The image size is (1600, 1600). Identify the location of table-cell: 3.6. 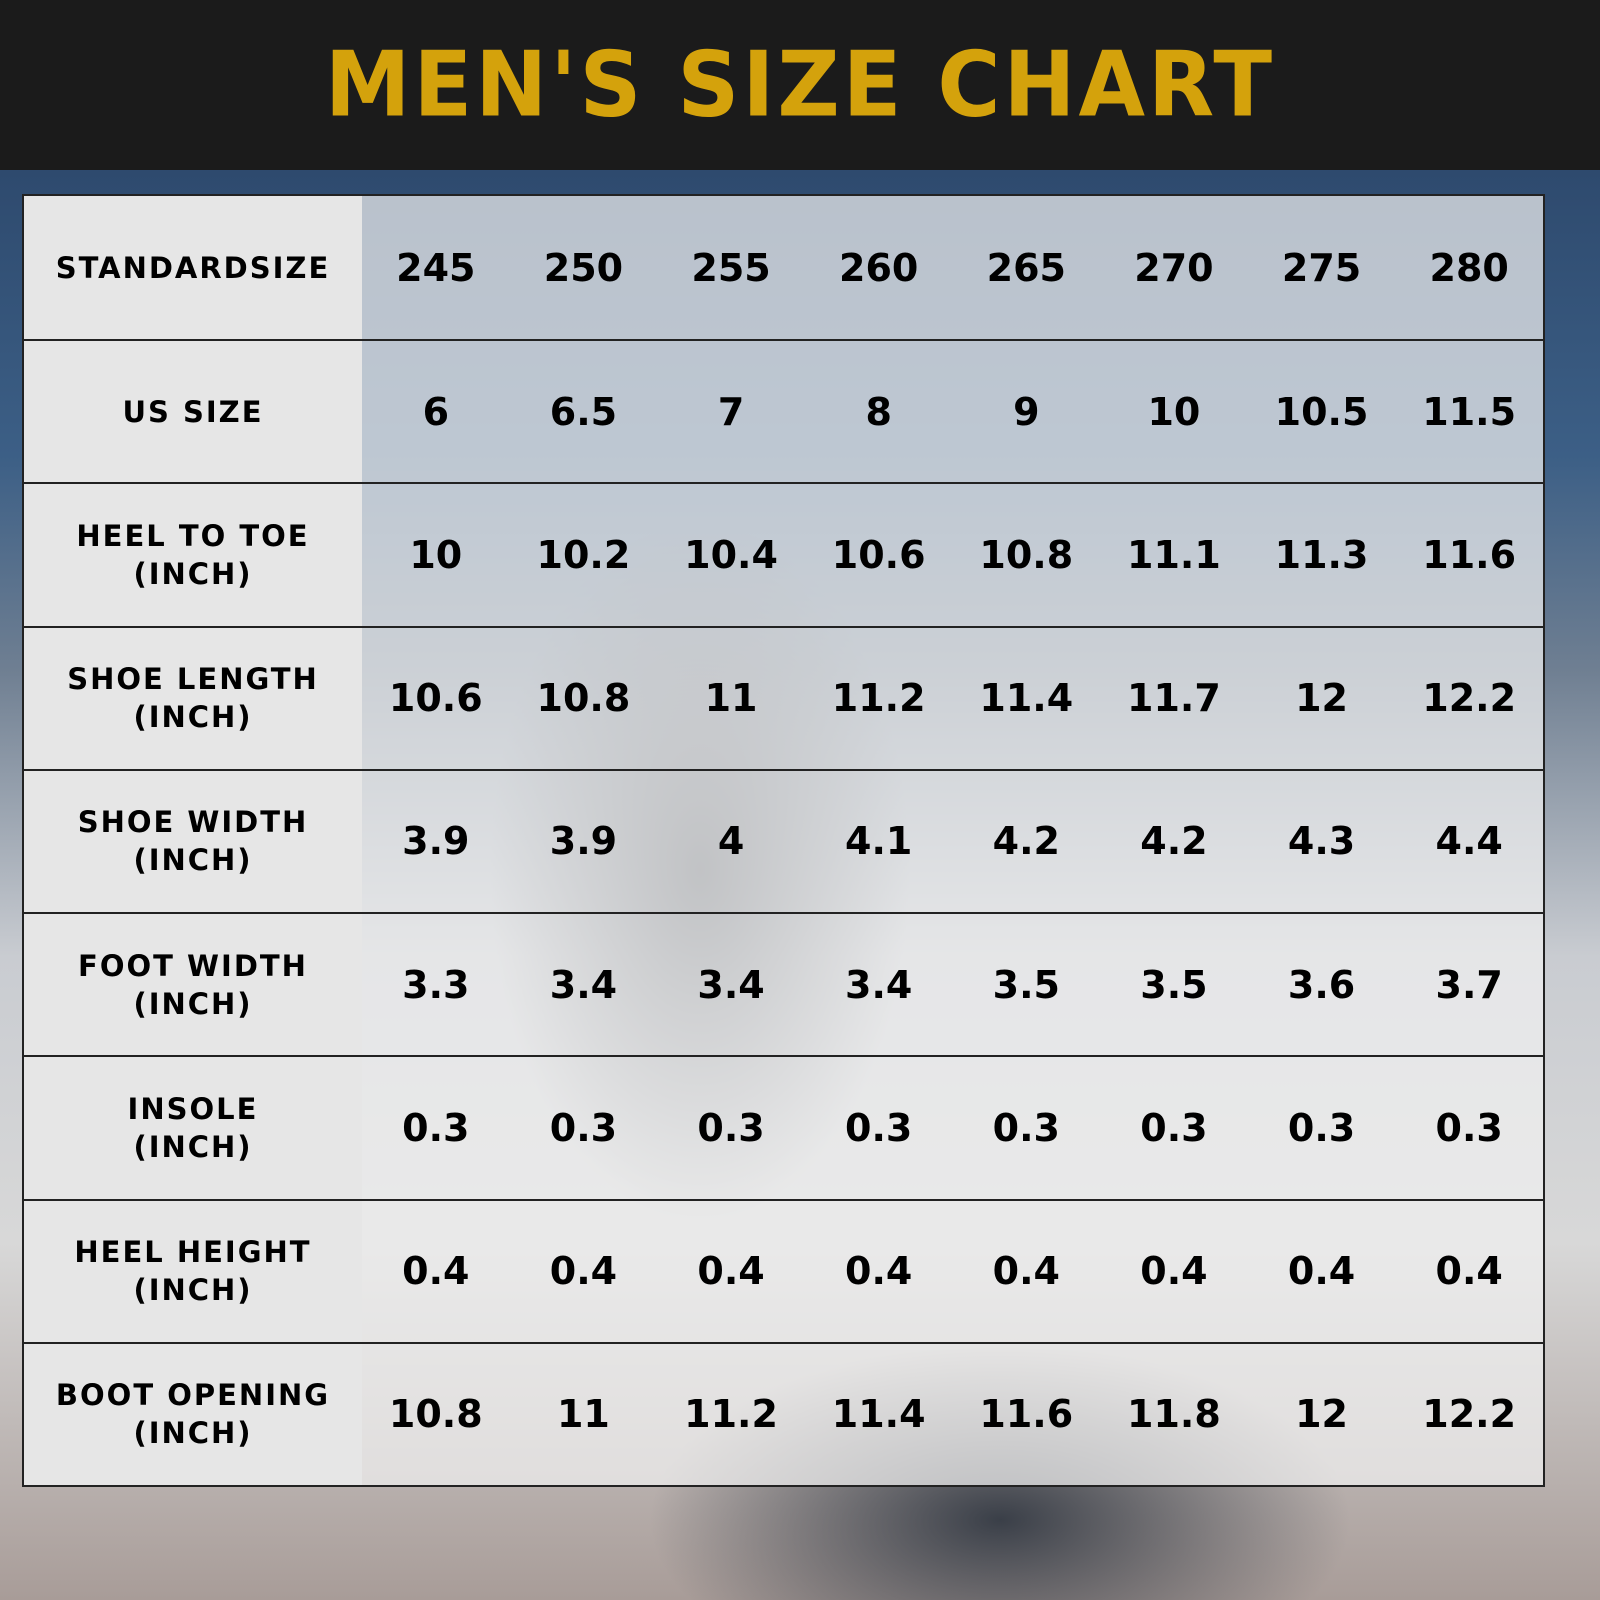
(1321, 985).